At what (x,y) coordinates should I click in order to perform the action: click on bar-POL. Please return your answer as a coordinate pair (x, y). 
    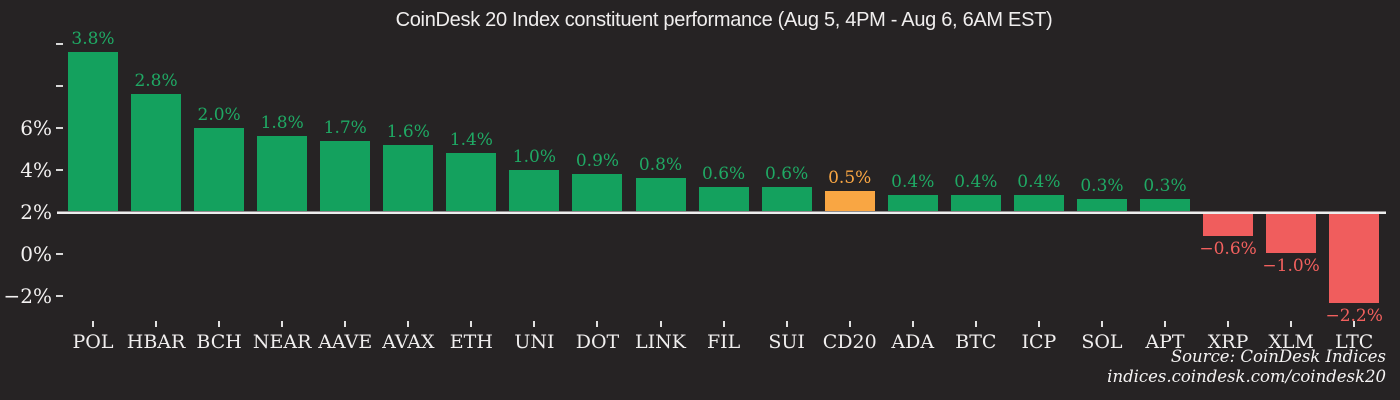
    Looking at the image, I should click on (93, 131).